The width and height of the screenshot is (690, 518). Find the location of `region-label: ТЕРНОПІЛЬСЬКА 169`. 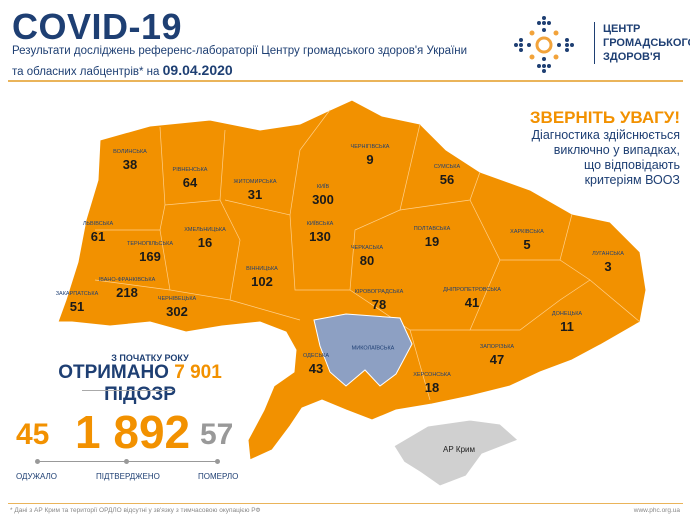

region-label: ТЕРНОПІЛЬСЬКА 169 is located at coordinates (150, 251).